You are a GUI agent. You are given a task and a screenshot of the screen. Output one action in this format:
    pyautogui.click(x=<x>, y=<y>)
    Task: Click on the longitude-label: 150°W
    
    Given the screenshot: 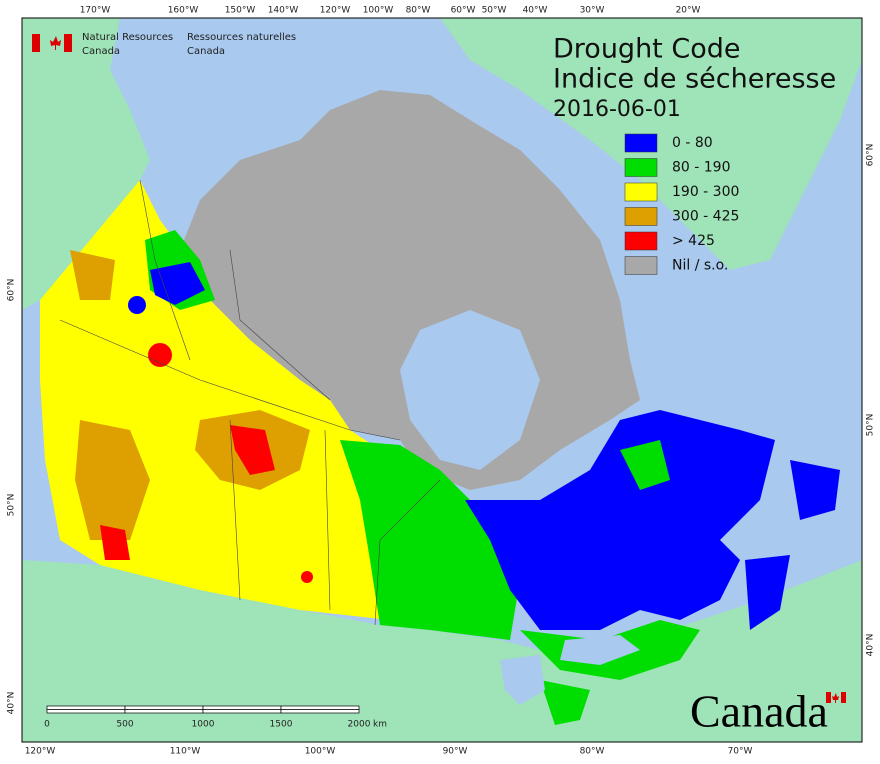 What is the action you would take?
    pyautogui.click(x=240, y=11)
    